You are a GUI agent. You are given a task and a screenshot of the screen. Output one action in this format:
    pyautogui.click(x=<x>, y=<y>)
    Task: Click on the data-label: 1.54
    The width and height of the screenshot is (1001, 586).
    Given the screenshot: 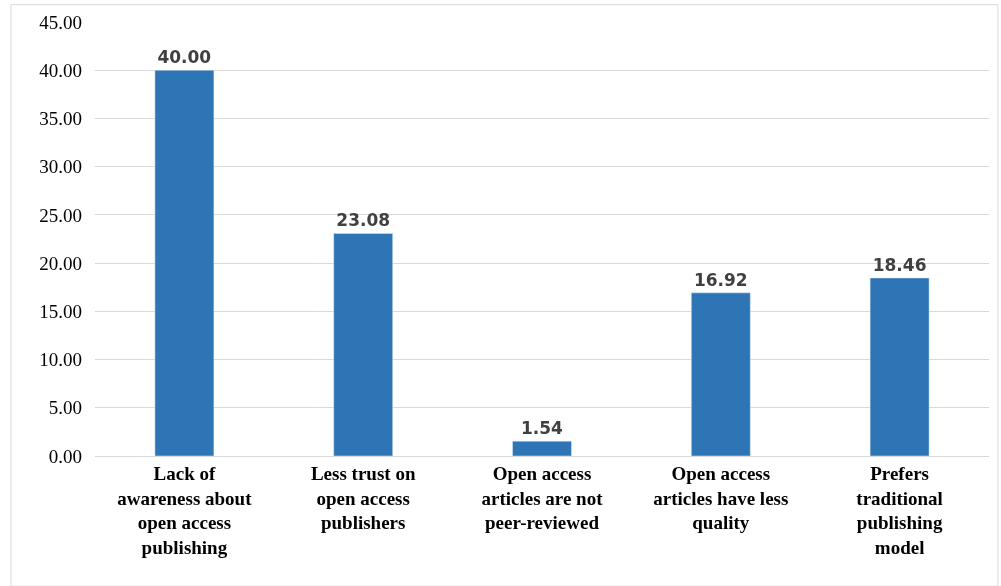 What is the action you would take?
    pyautogui.click(x=542, y=428)
    